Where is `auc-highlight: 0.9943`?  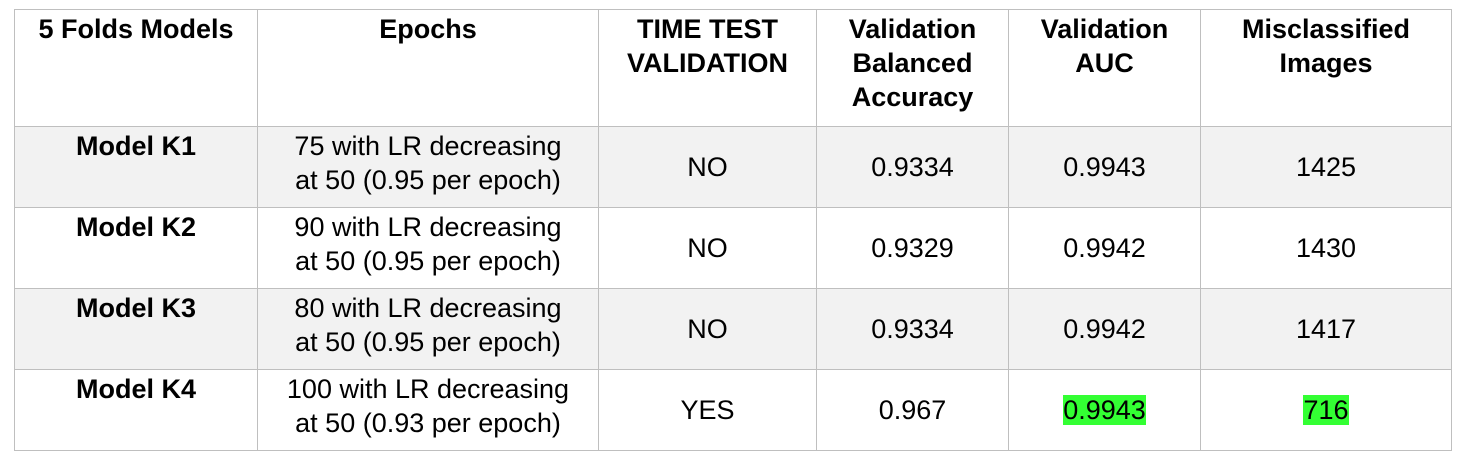 auc-highlight: 0.9943 is located at coordinates (1104, 410).